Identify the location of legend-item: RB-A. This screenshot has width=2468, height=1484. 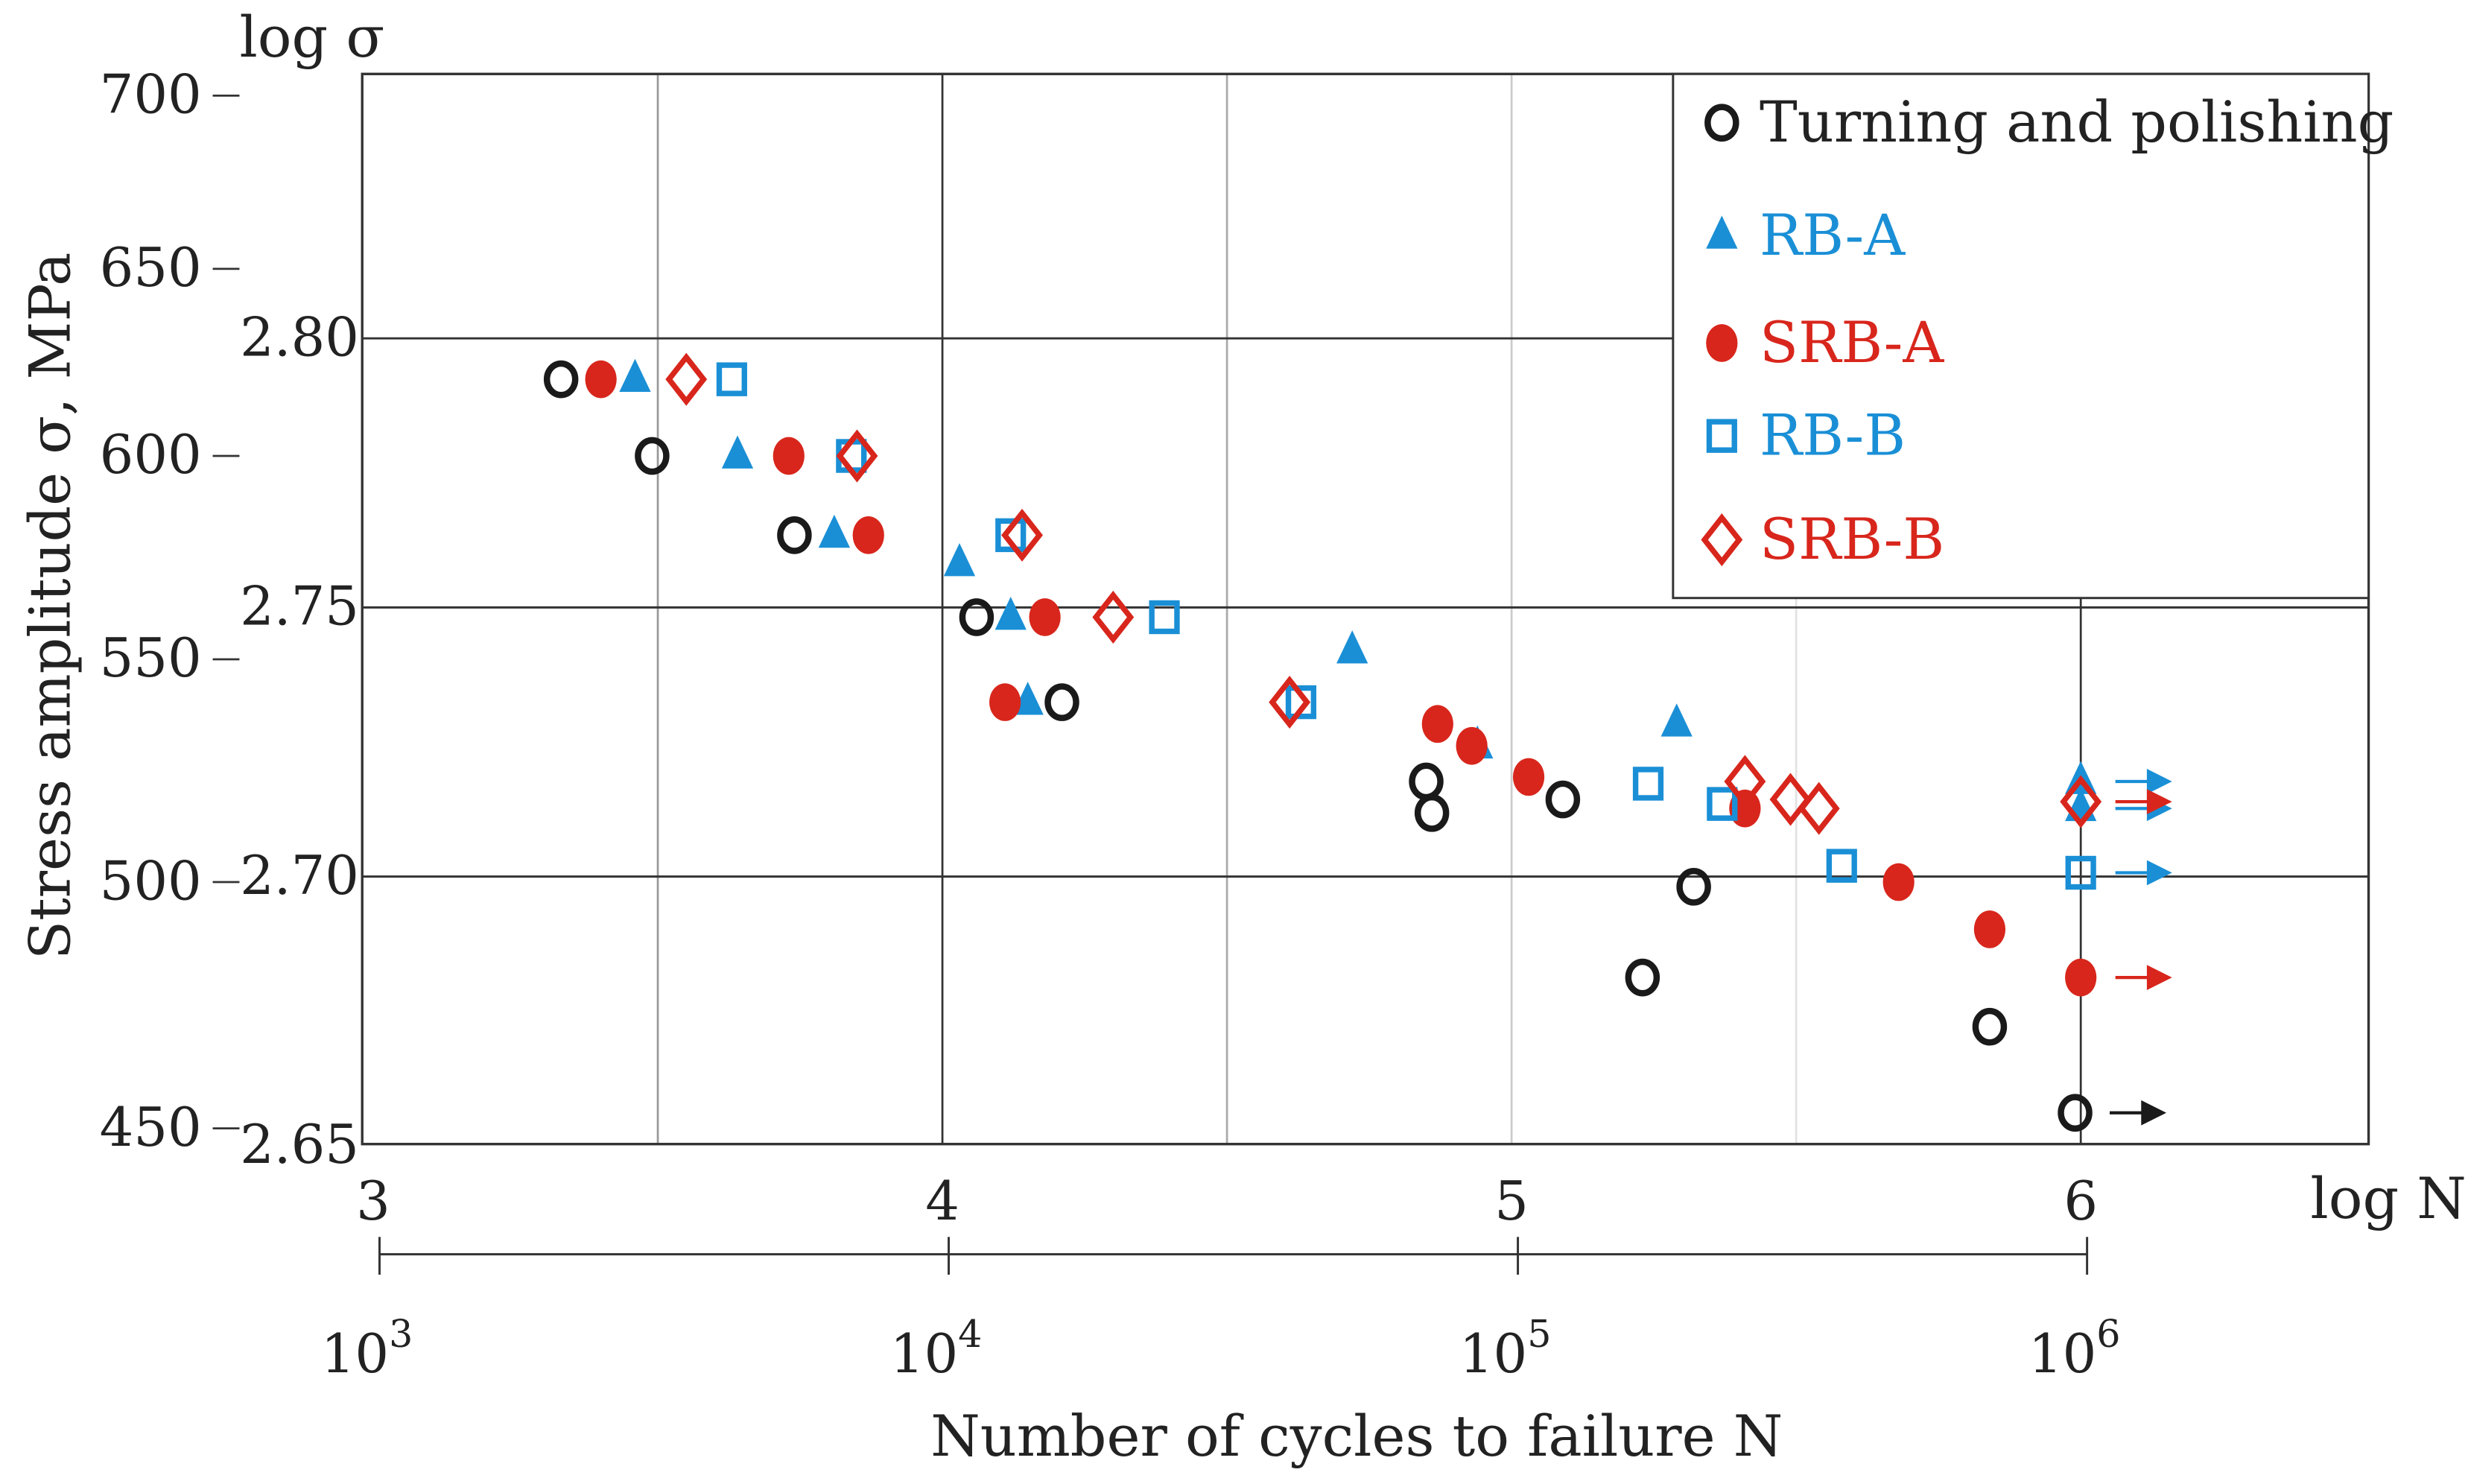
(1806, 235).